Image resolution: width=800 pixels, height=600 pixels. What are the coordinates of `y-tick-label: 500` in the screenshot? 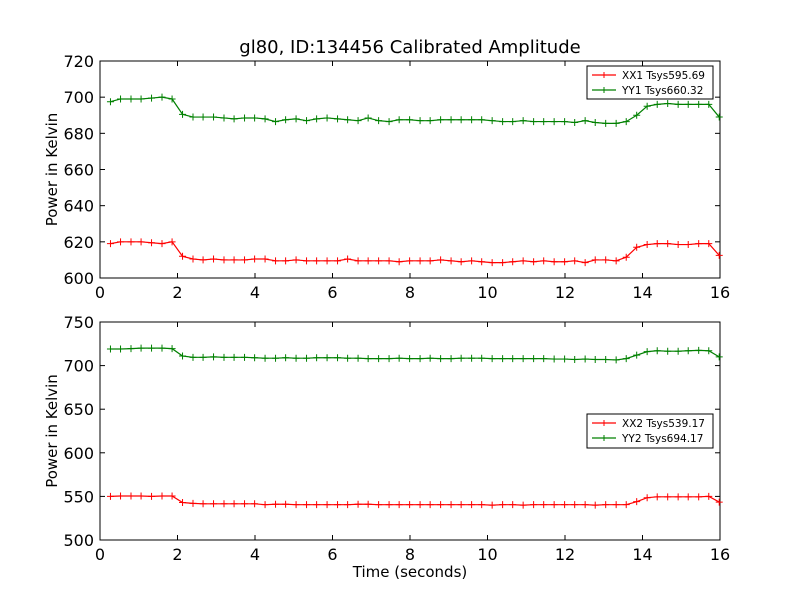 It's located at (78, 540).